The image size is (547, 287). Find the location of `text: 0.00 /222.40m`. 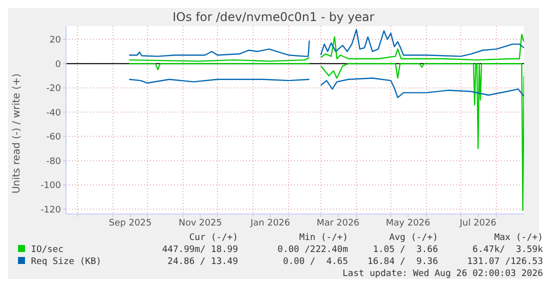

text: 0.00 /222.40m is located at coordinates (312, 250).